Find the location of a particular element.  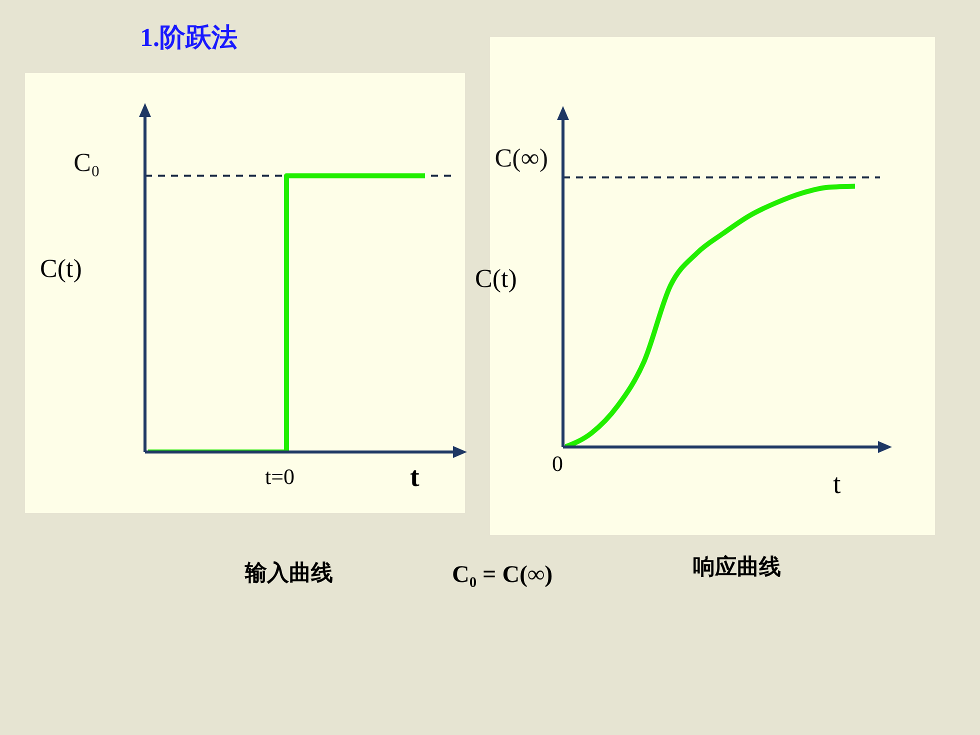

text: 0 is located at coordinates (557, 464).